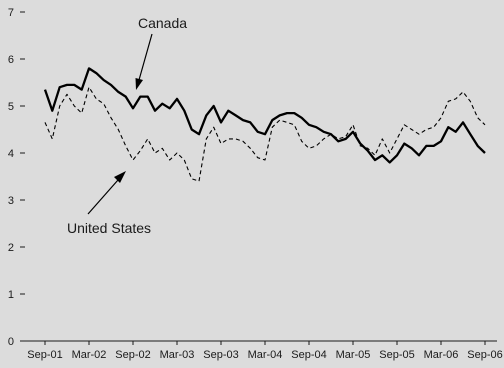 Image resolution: width=504 pixels, height=368 pixels. Describe the element at coordinates (177, 355) in the screenshot. I see `x-tick-label: Mar-03` at that location.